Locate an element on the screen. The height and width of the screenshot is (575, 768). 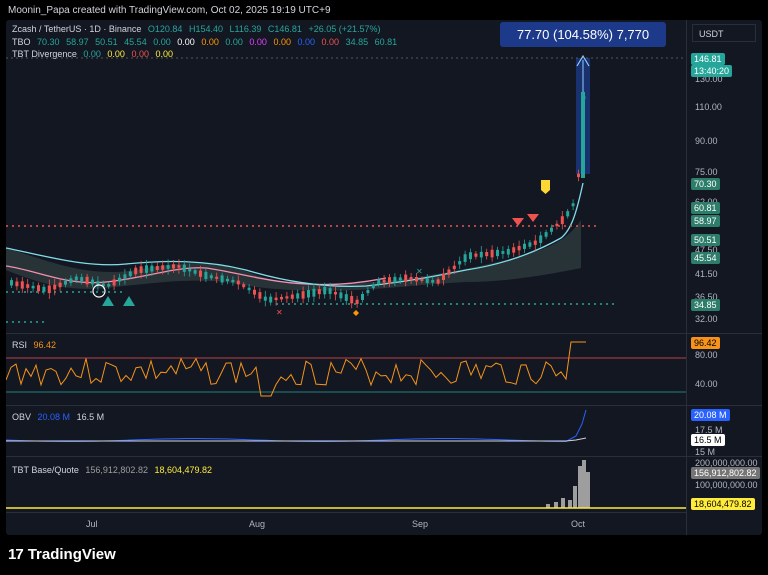
pane-separator-tbt is located at coordinates (384, 456).